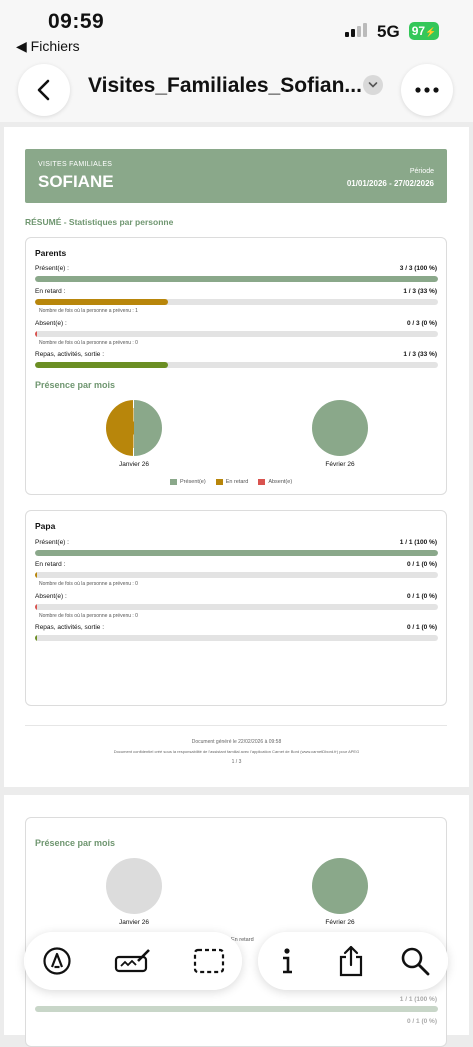 The height and width of the screenshot is (1047, 473). I want to click on select-area-icon, so click(209, 961).